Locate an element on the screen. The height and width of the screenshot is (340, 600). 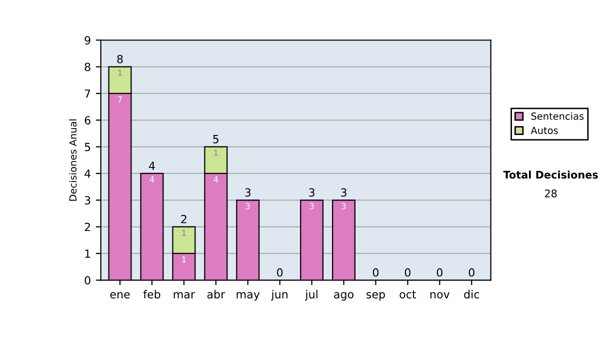
text: 28 is located at coordinates (550, 193).